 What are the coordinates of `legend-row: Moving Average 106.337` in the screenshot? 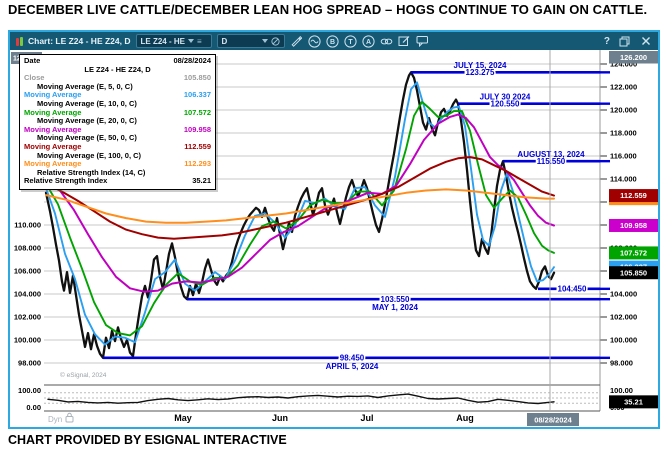 It's located at (117, 95).